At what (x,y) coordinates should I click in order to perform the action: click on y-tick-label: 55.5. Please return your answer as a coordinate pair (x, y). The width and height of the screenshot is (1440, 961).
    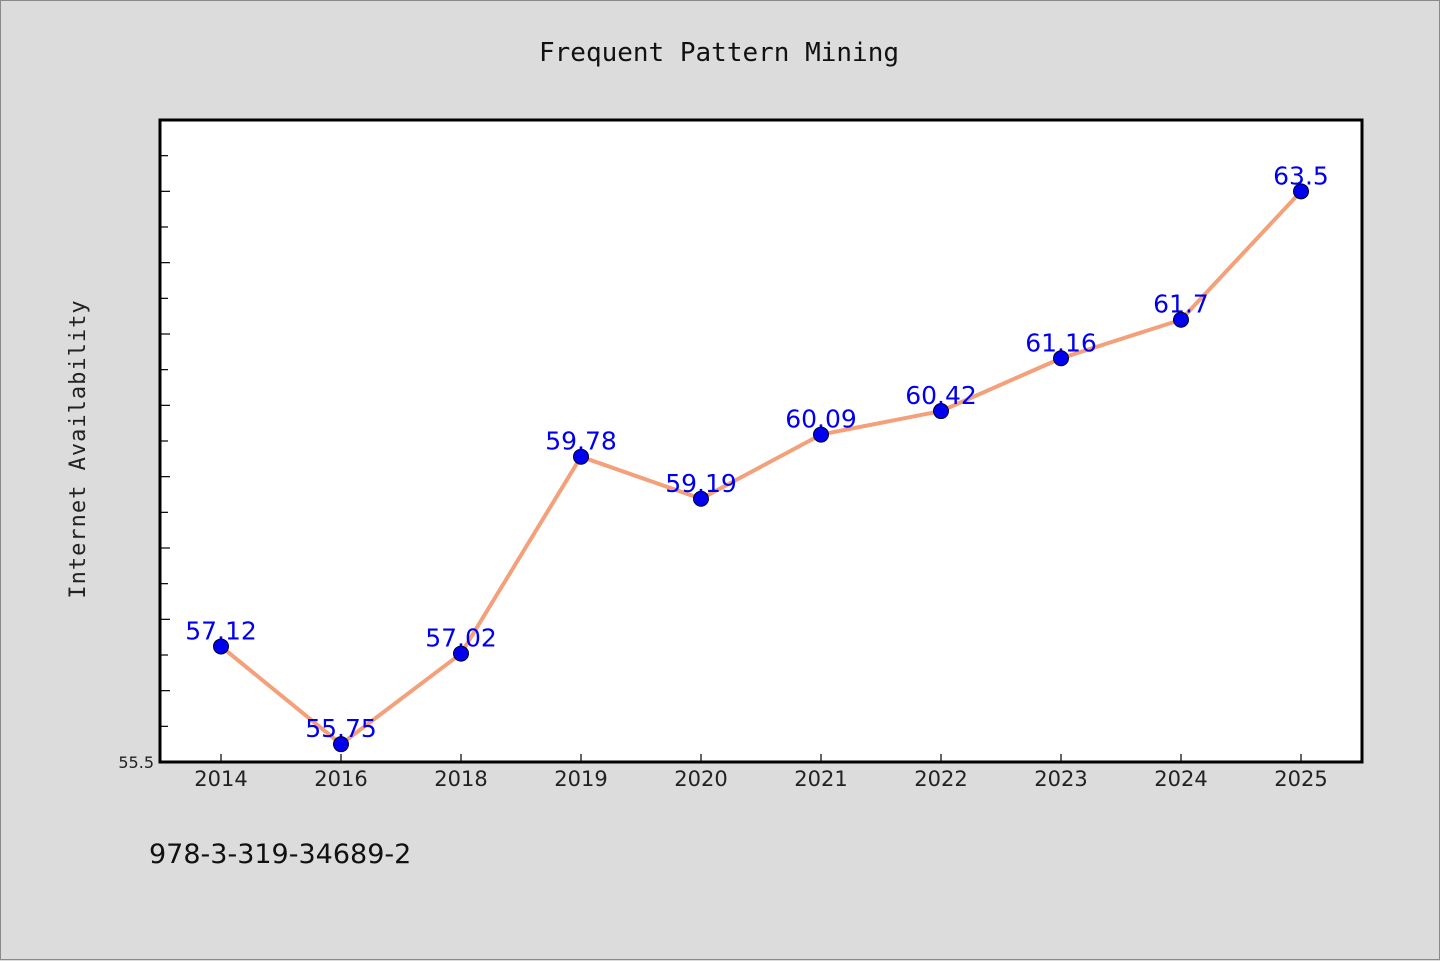
    Looking at the image, I should click on (136, 762).